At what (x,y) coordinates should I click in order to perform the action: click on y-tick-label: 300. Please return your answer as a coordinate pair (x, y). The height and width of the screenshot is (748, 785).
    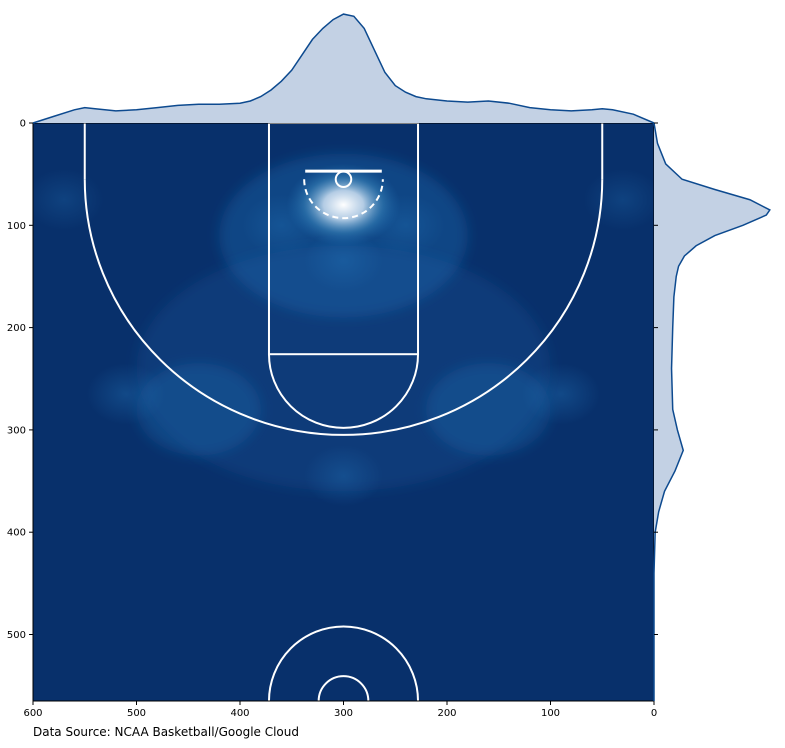
    Looking at the image, I should click on (16, 430).